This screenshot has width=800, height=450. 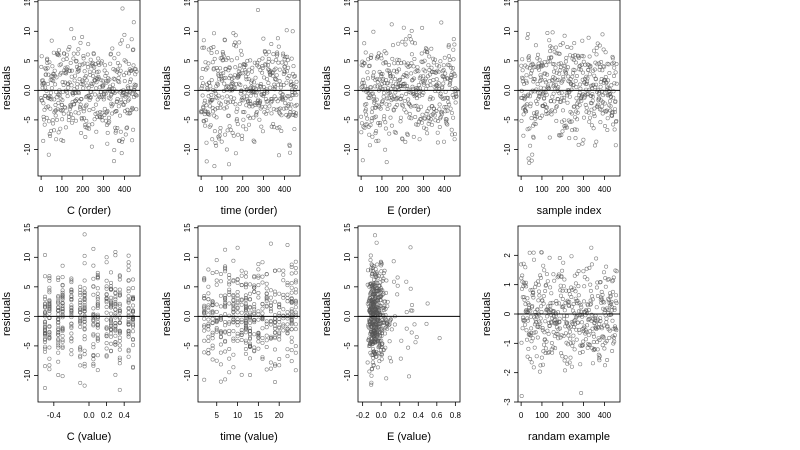 What do you see at coordinates (507, 402) in the screenshot?
I see `y-tick-label: -3` at bounding box center [507, 402].